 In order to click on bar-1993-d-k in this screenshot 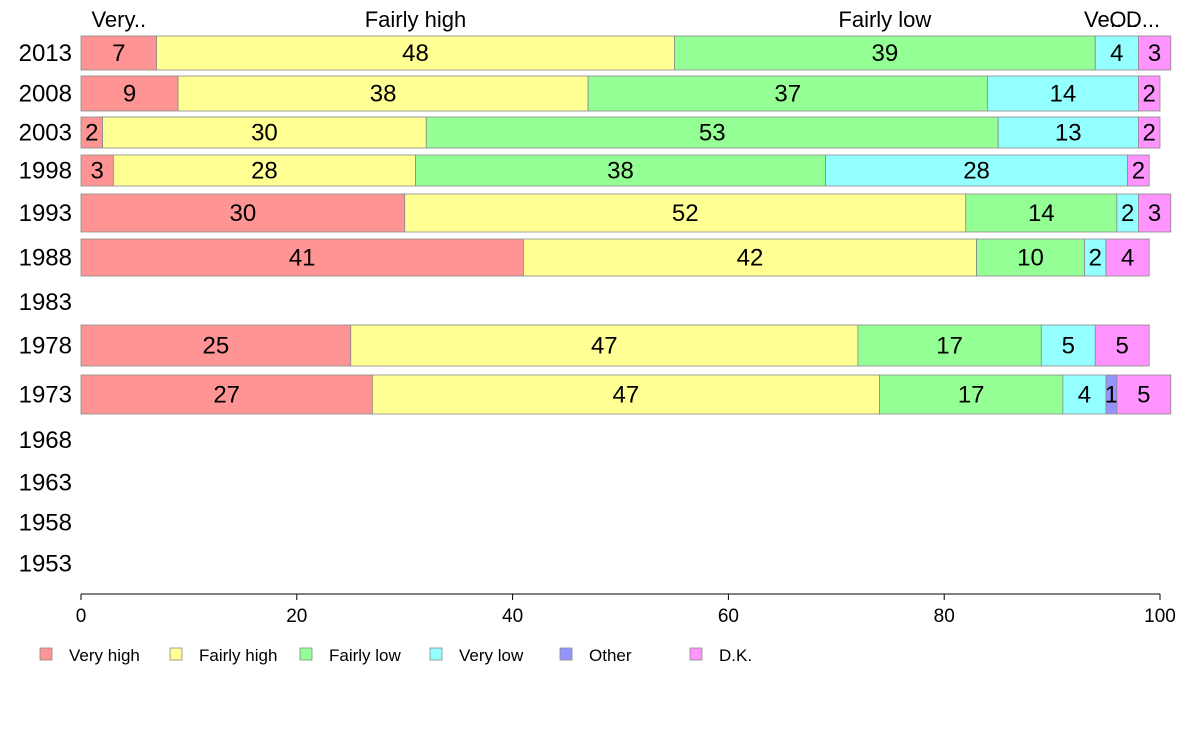, I will do `click(1155, 213)`.